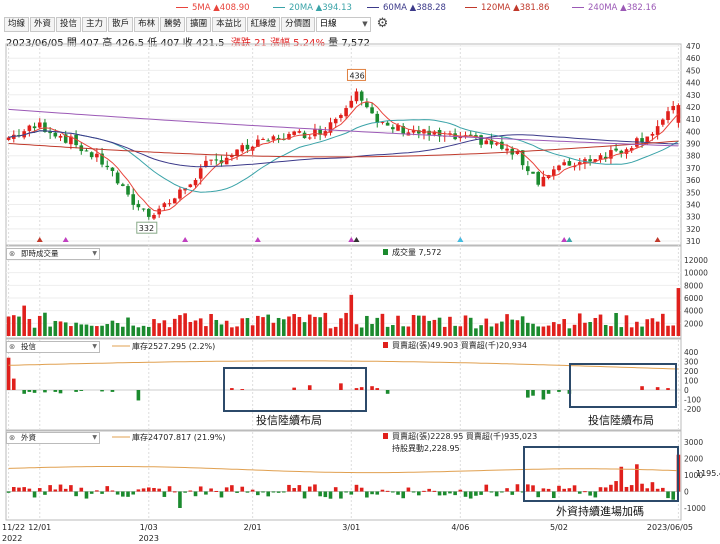  I want to click on tab-traffic-light: 紅綠燈, so click(263, 24).